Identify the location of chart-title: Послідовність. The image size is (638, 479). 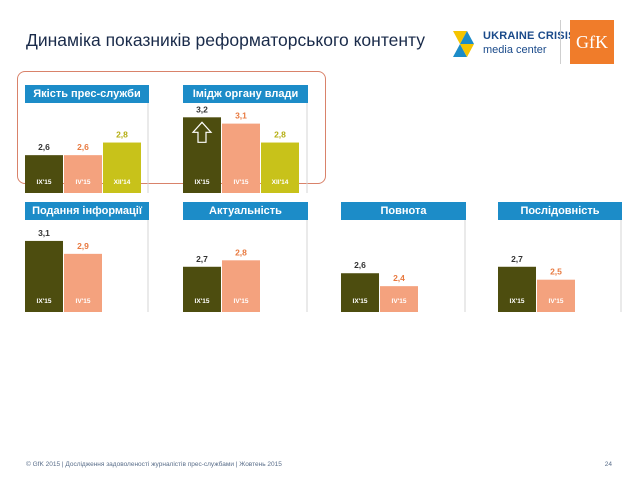
(560, 211).